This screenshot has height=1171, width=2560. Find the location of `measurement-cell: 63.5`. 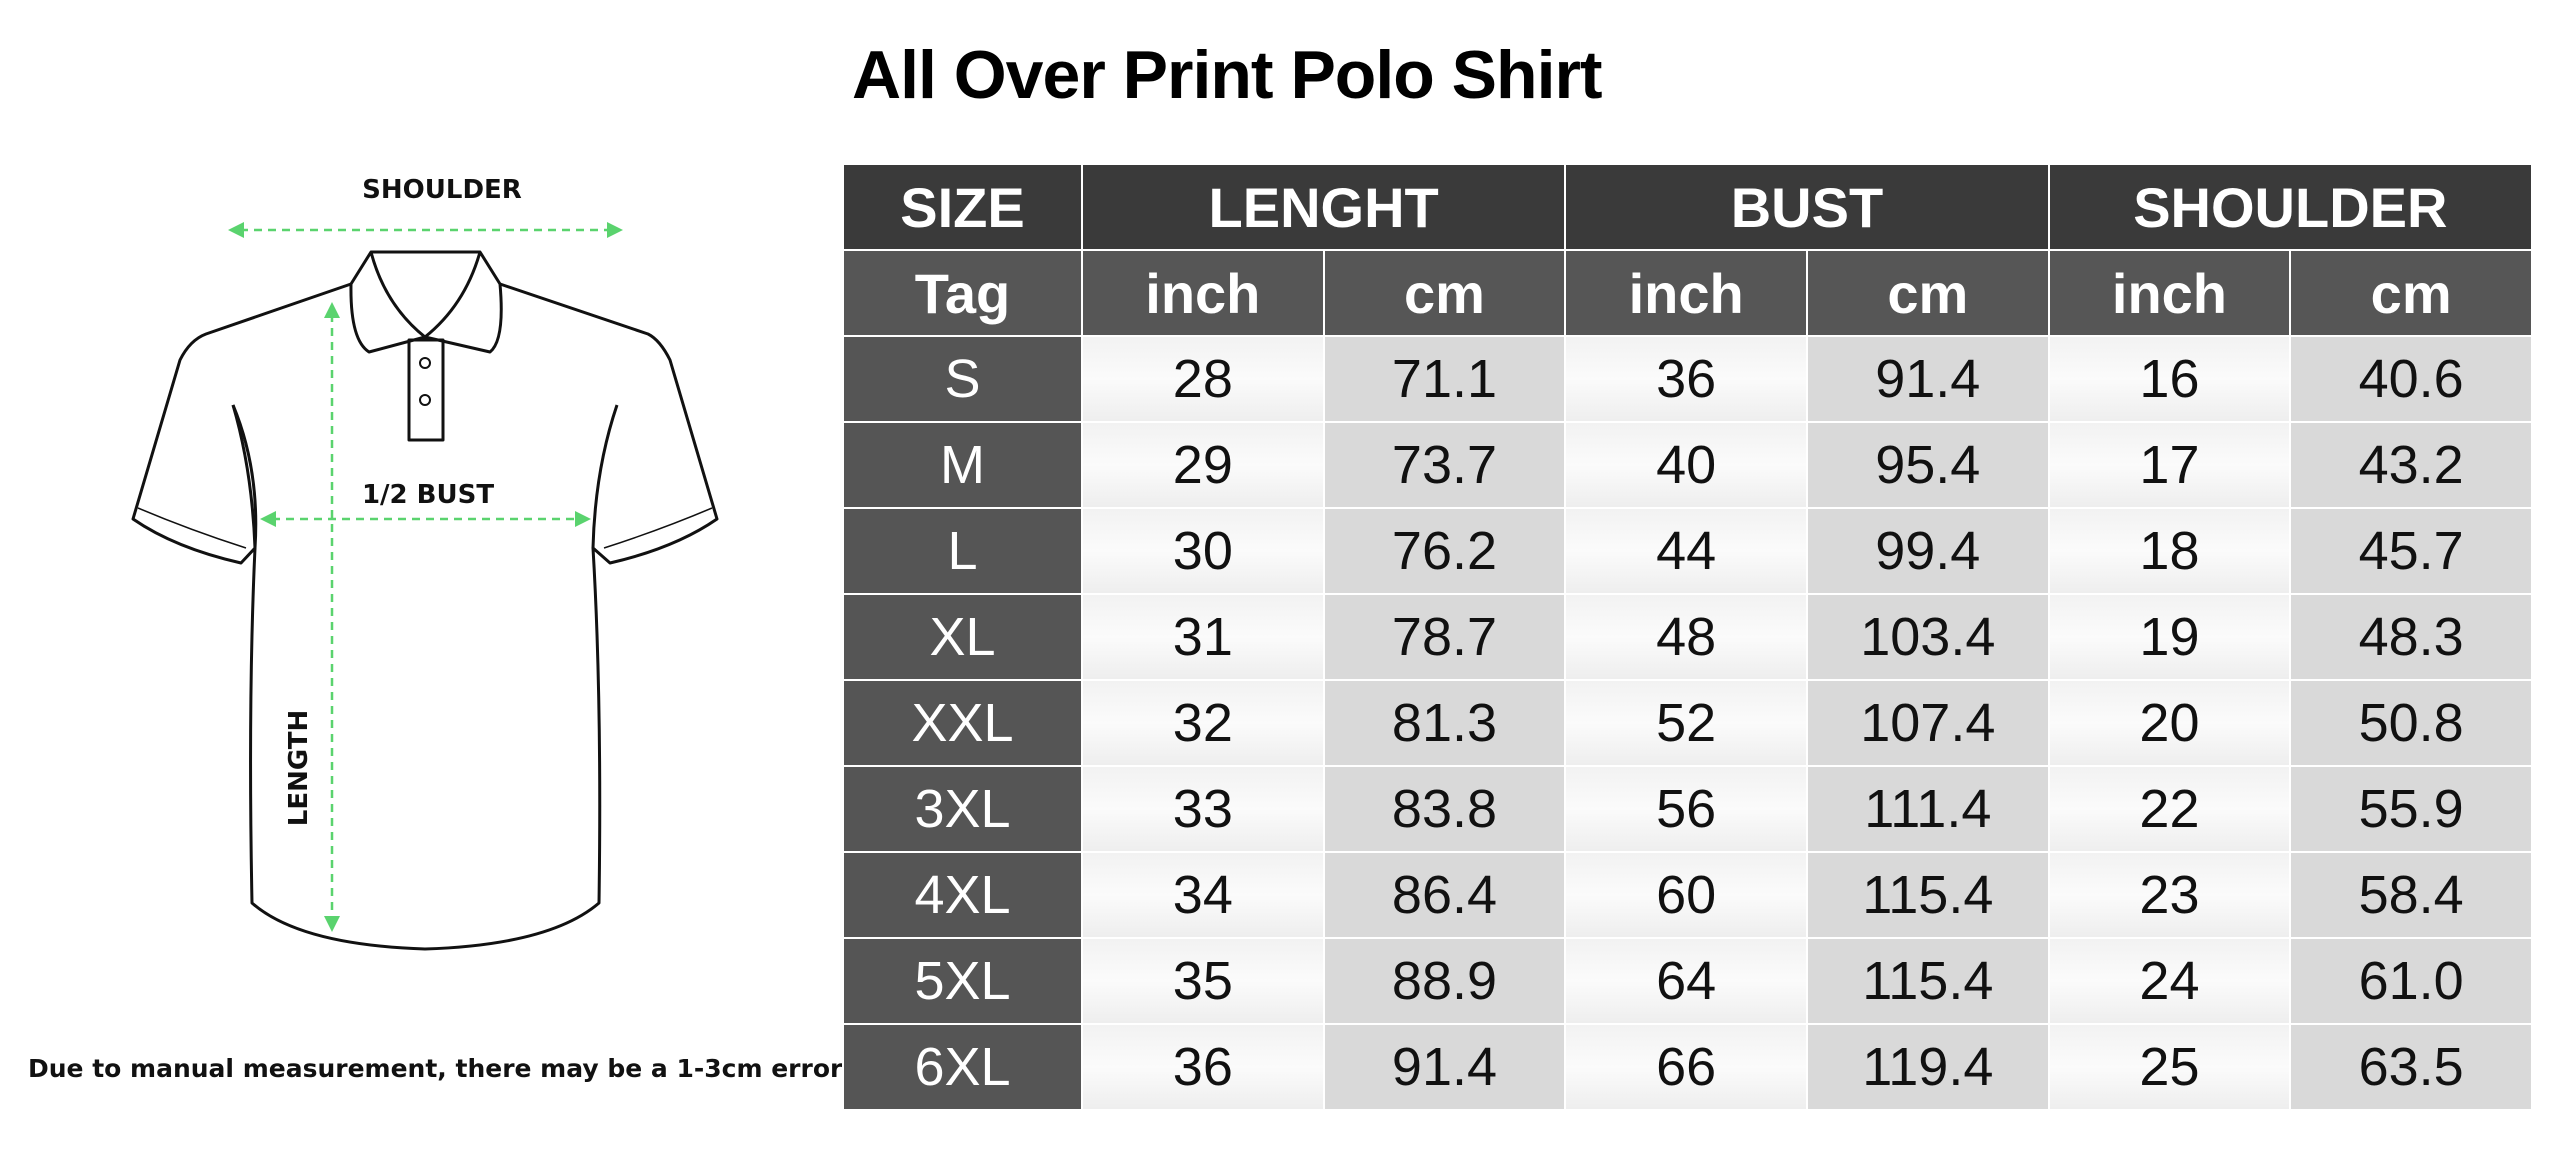

measurement-cell: 63.5 is located at coordinates (2411, 1067).